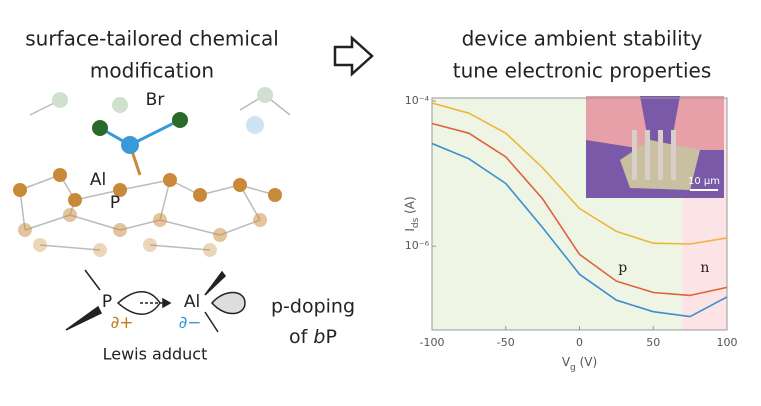 This screenshot has width=761, height=406. What do you see at coordinates (98, 180) in the screenshot?
I see `atom-label: Al` at bounding box center [98, 180].